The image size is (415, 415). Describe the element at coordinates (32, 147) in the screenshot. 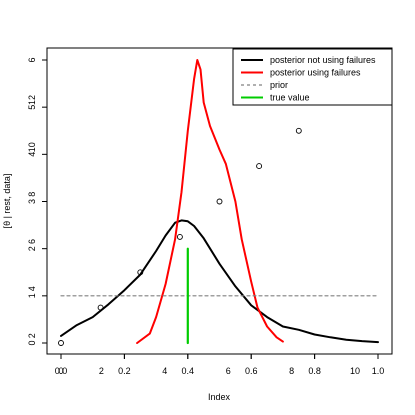

I see `y-overlay-tick-label: 10` at that location.